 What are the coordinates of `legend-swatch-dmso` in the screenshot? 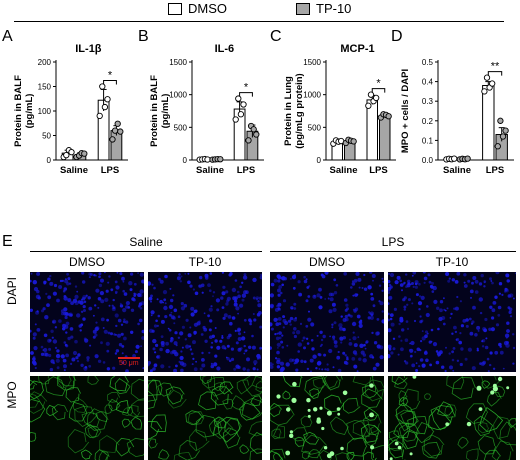 It's located at (175, 9).